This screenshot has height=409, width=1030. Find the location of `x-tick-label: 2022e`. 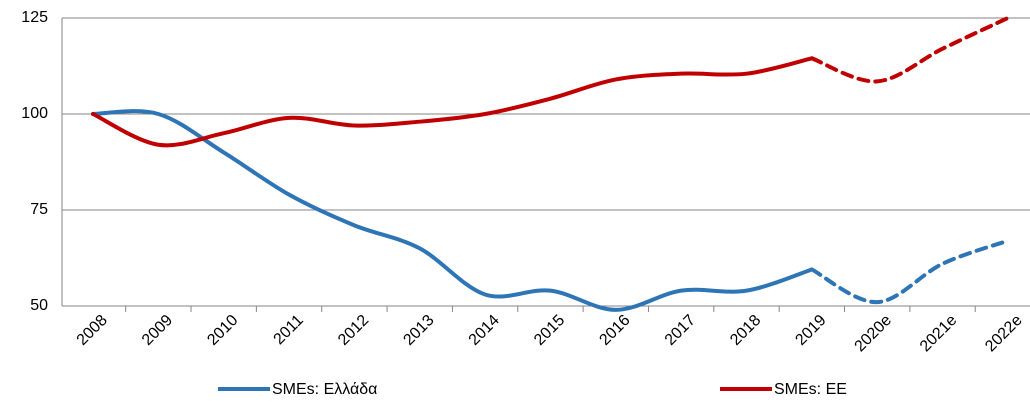

x-tick-label: 2022e is located at coordinates (1004, 334).